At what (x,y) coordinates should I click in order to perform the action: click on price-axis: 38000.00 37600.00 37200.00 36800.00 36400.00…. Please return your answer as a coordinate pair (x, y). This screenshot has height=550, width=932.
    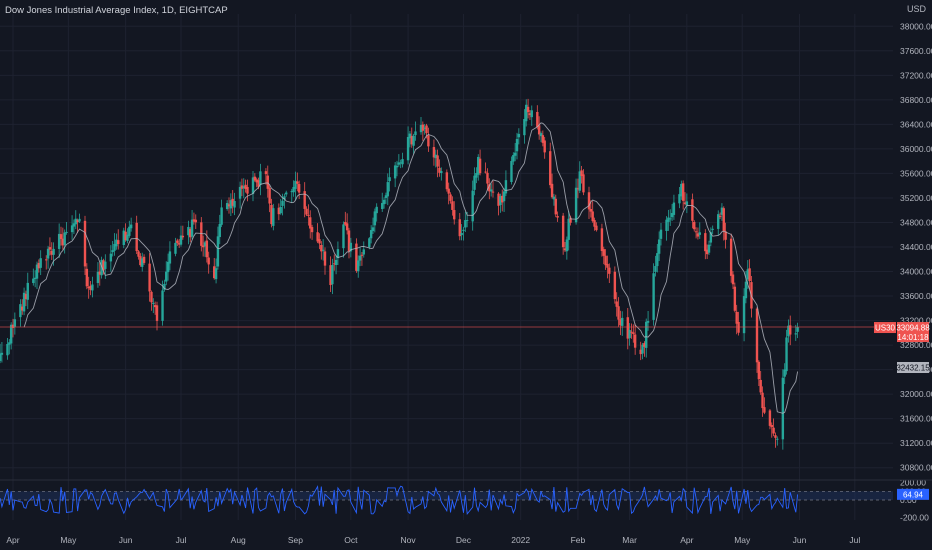
    Looking at the image, I should click on (916, 246).